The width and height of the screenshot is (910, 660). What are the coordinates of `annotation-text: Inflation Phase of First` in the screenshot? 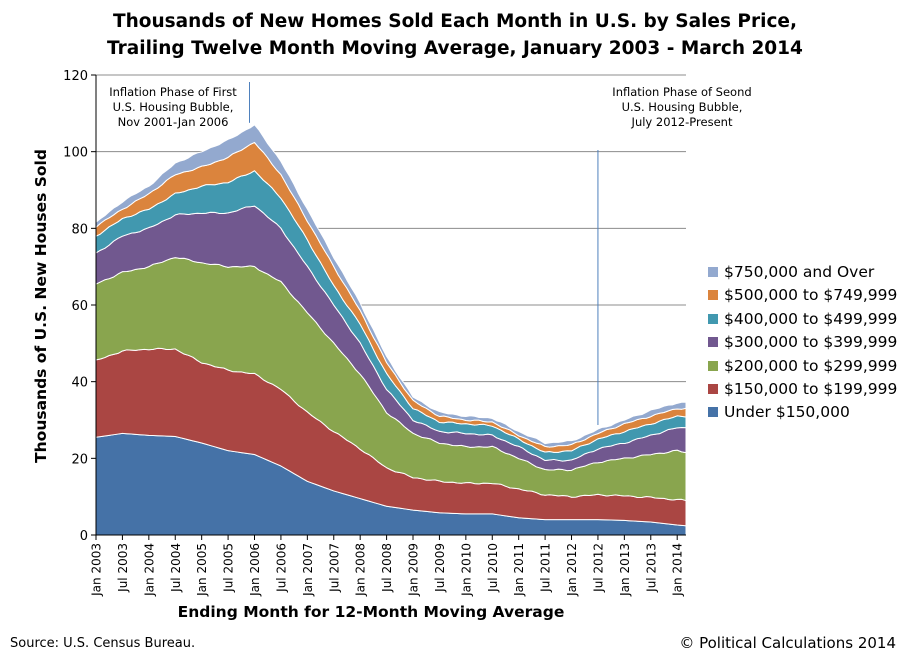 It's located at (173, 92).